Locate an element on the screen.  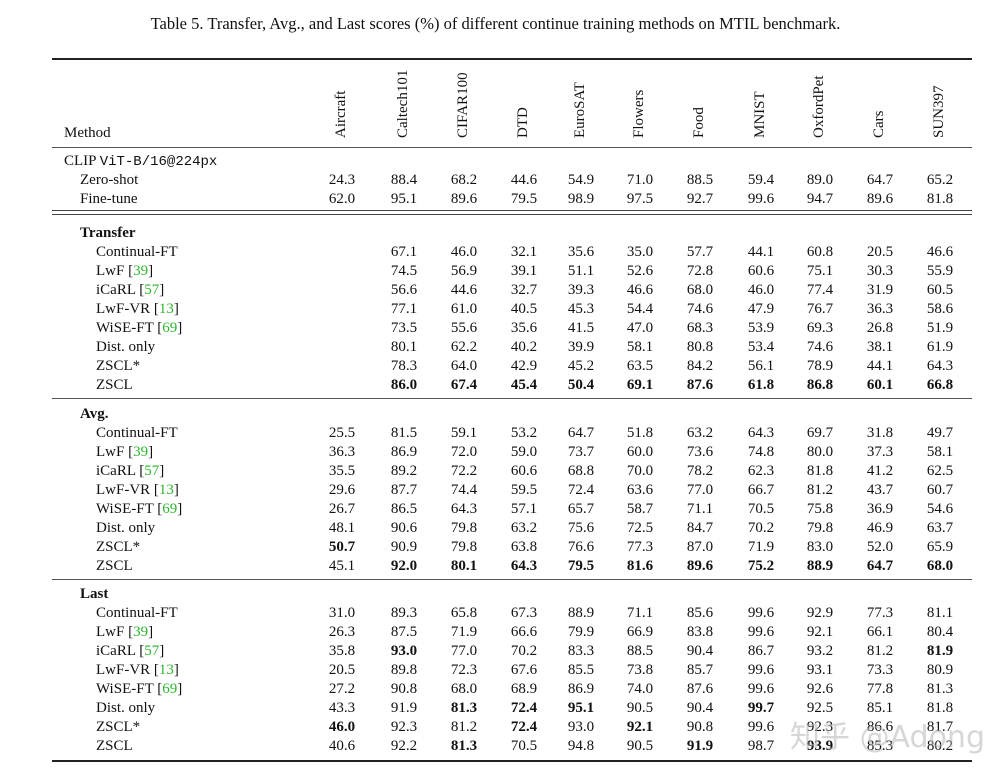
table-cell: 72.8 is located at coordinates (700, 271).